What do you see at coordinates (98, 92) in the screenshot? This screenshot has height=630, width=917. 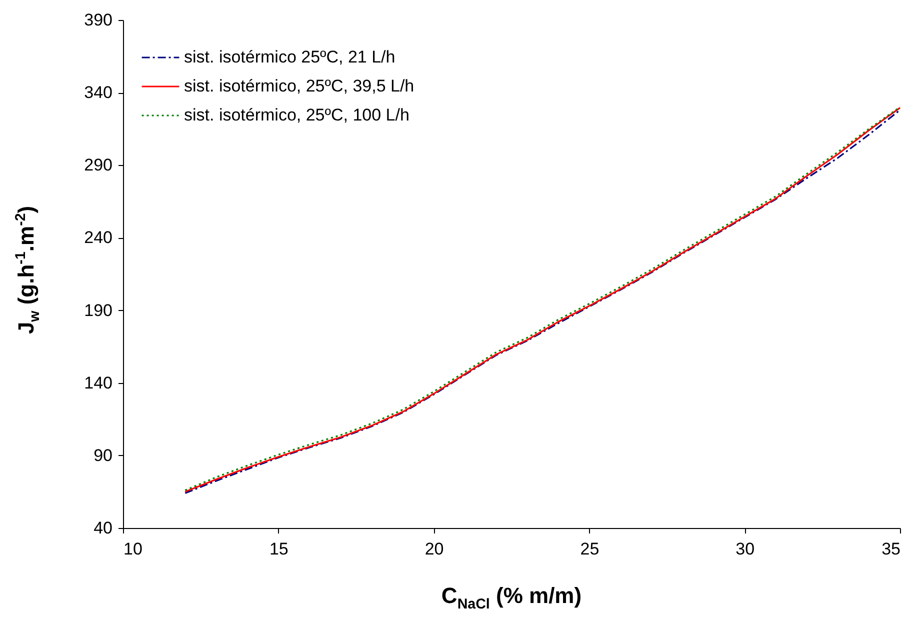 I see `y-tick-label: 340` at bounding box center [98, 92].